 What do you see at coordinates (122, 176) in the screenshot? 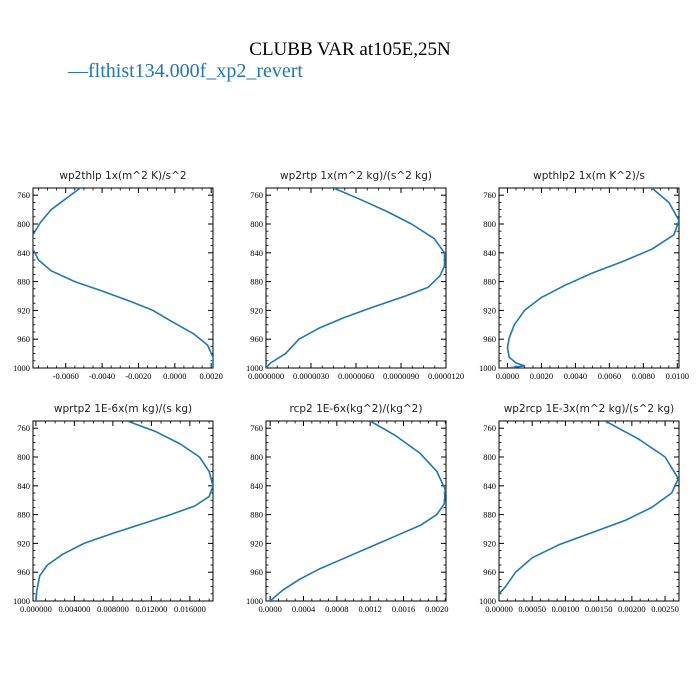
I see `panel-title: wp2thlp 1x(m^2 K)/s^2` at bounding box center [122, 176].